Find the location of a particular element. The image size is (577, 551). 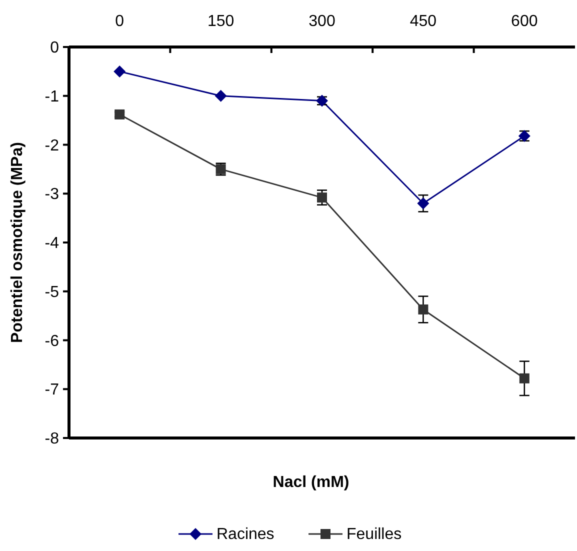

x-tick-label: 600 is located at coordinates (524, 21).